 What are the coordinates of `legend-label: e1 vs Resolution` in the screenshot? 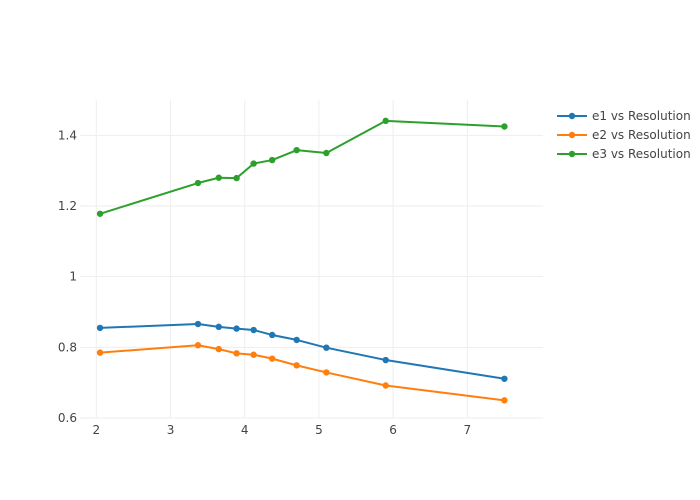 It's located at (641, 116).